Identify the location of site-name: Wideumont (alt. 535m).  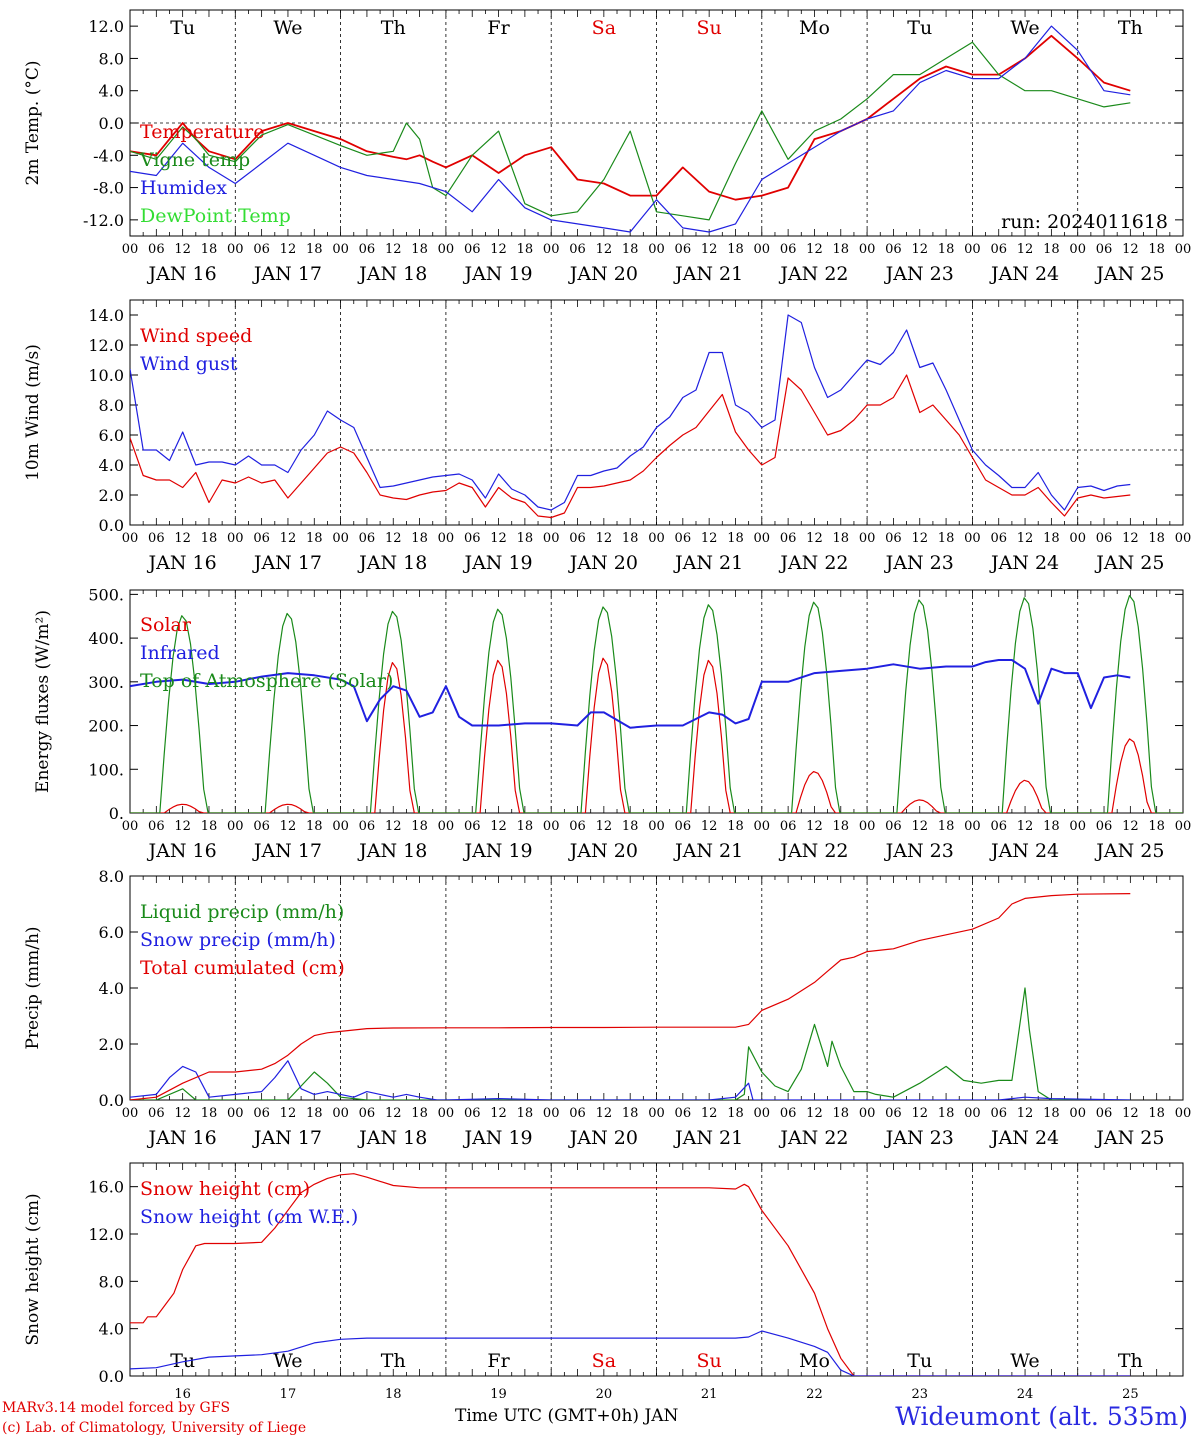
(1041, 1416).